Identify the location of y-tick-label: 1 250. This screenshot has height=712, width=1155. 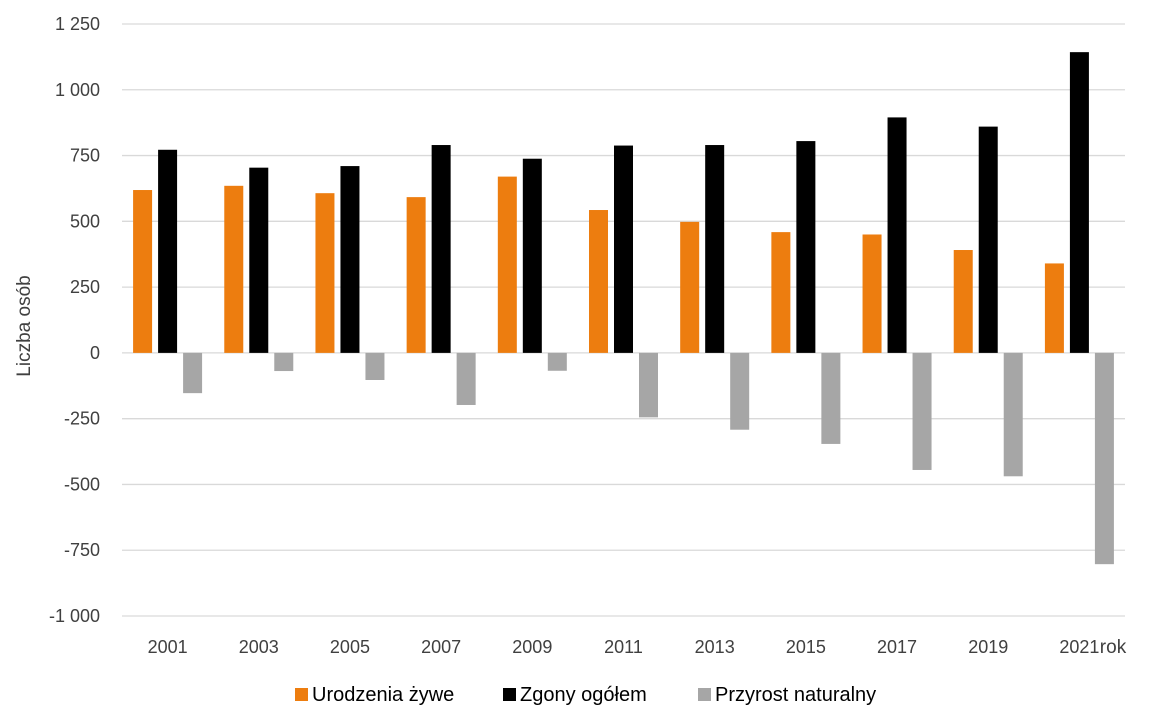
(77, 24).